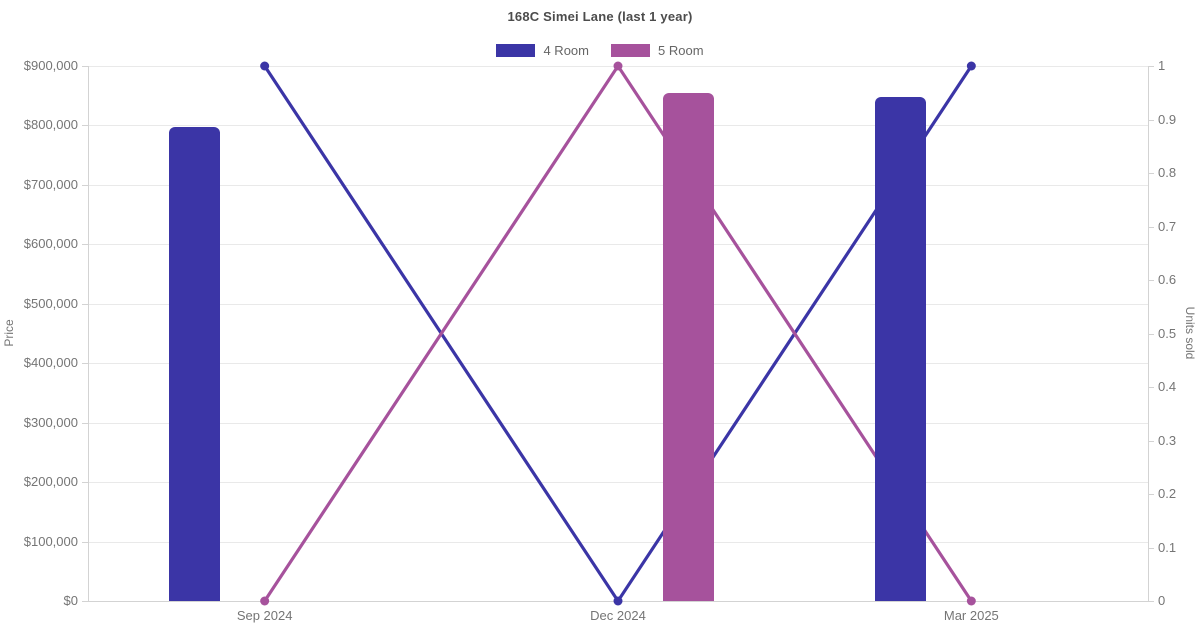 The image size is (1200, 630). What do you see at coordinates (70, 600) in the screenshot?
I see `y-tick-label-left: $0` at bounding box center [70, 600].